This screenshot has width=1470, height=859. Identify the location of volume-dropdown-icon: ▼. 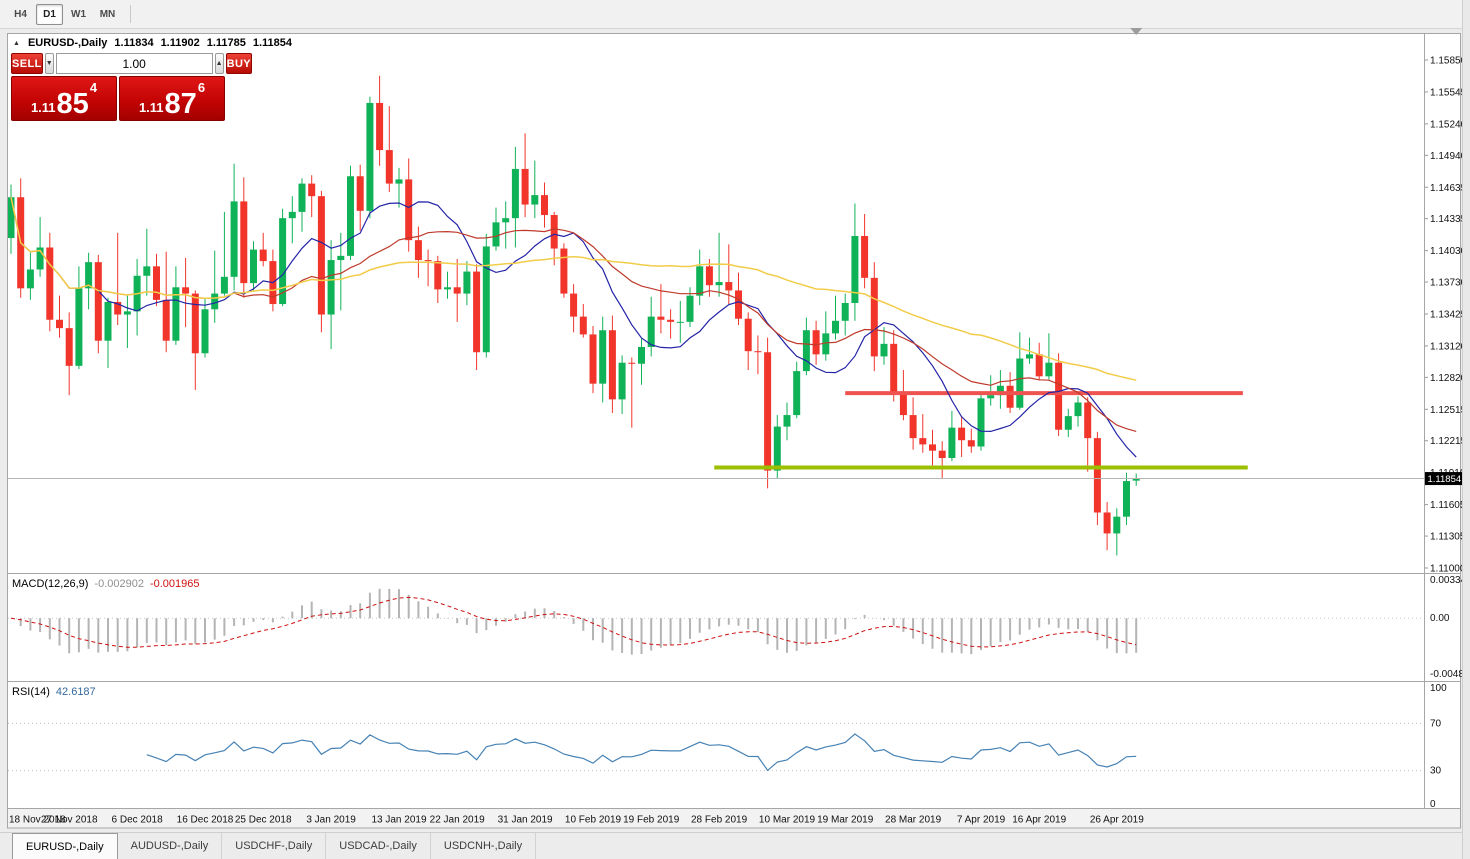
(49, 63).